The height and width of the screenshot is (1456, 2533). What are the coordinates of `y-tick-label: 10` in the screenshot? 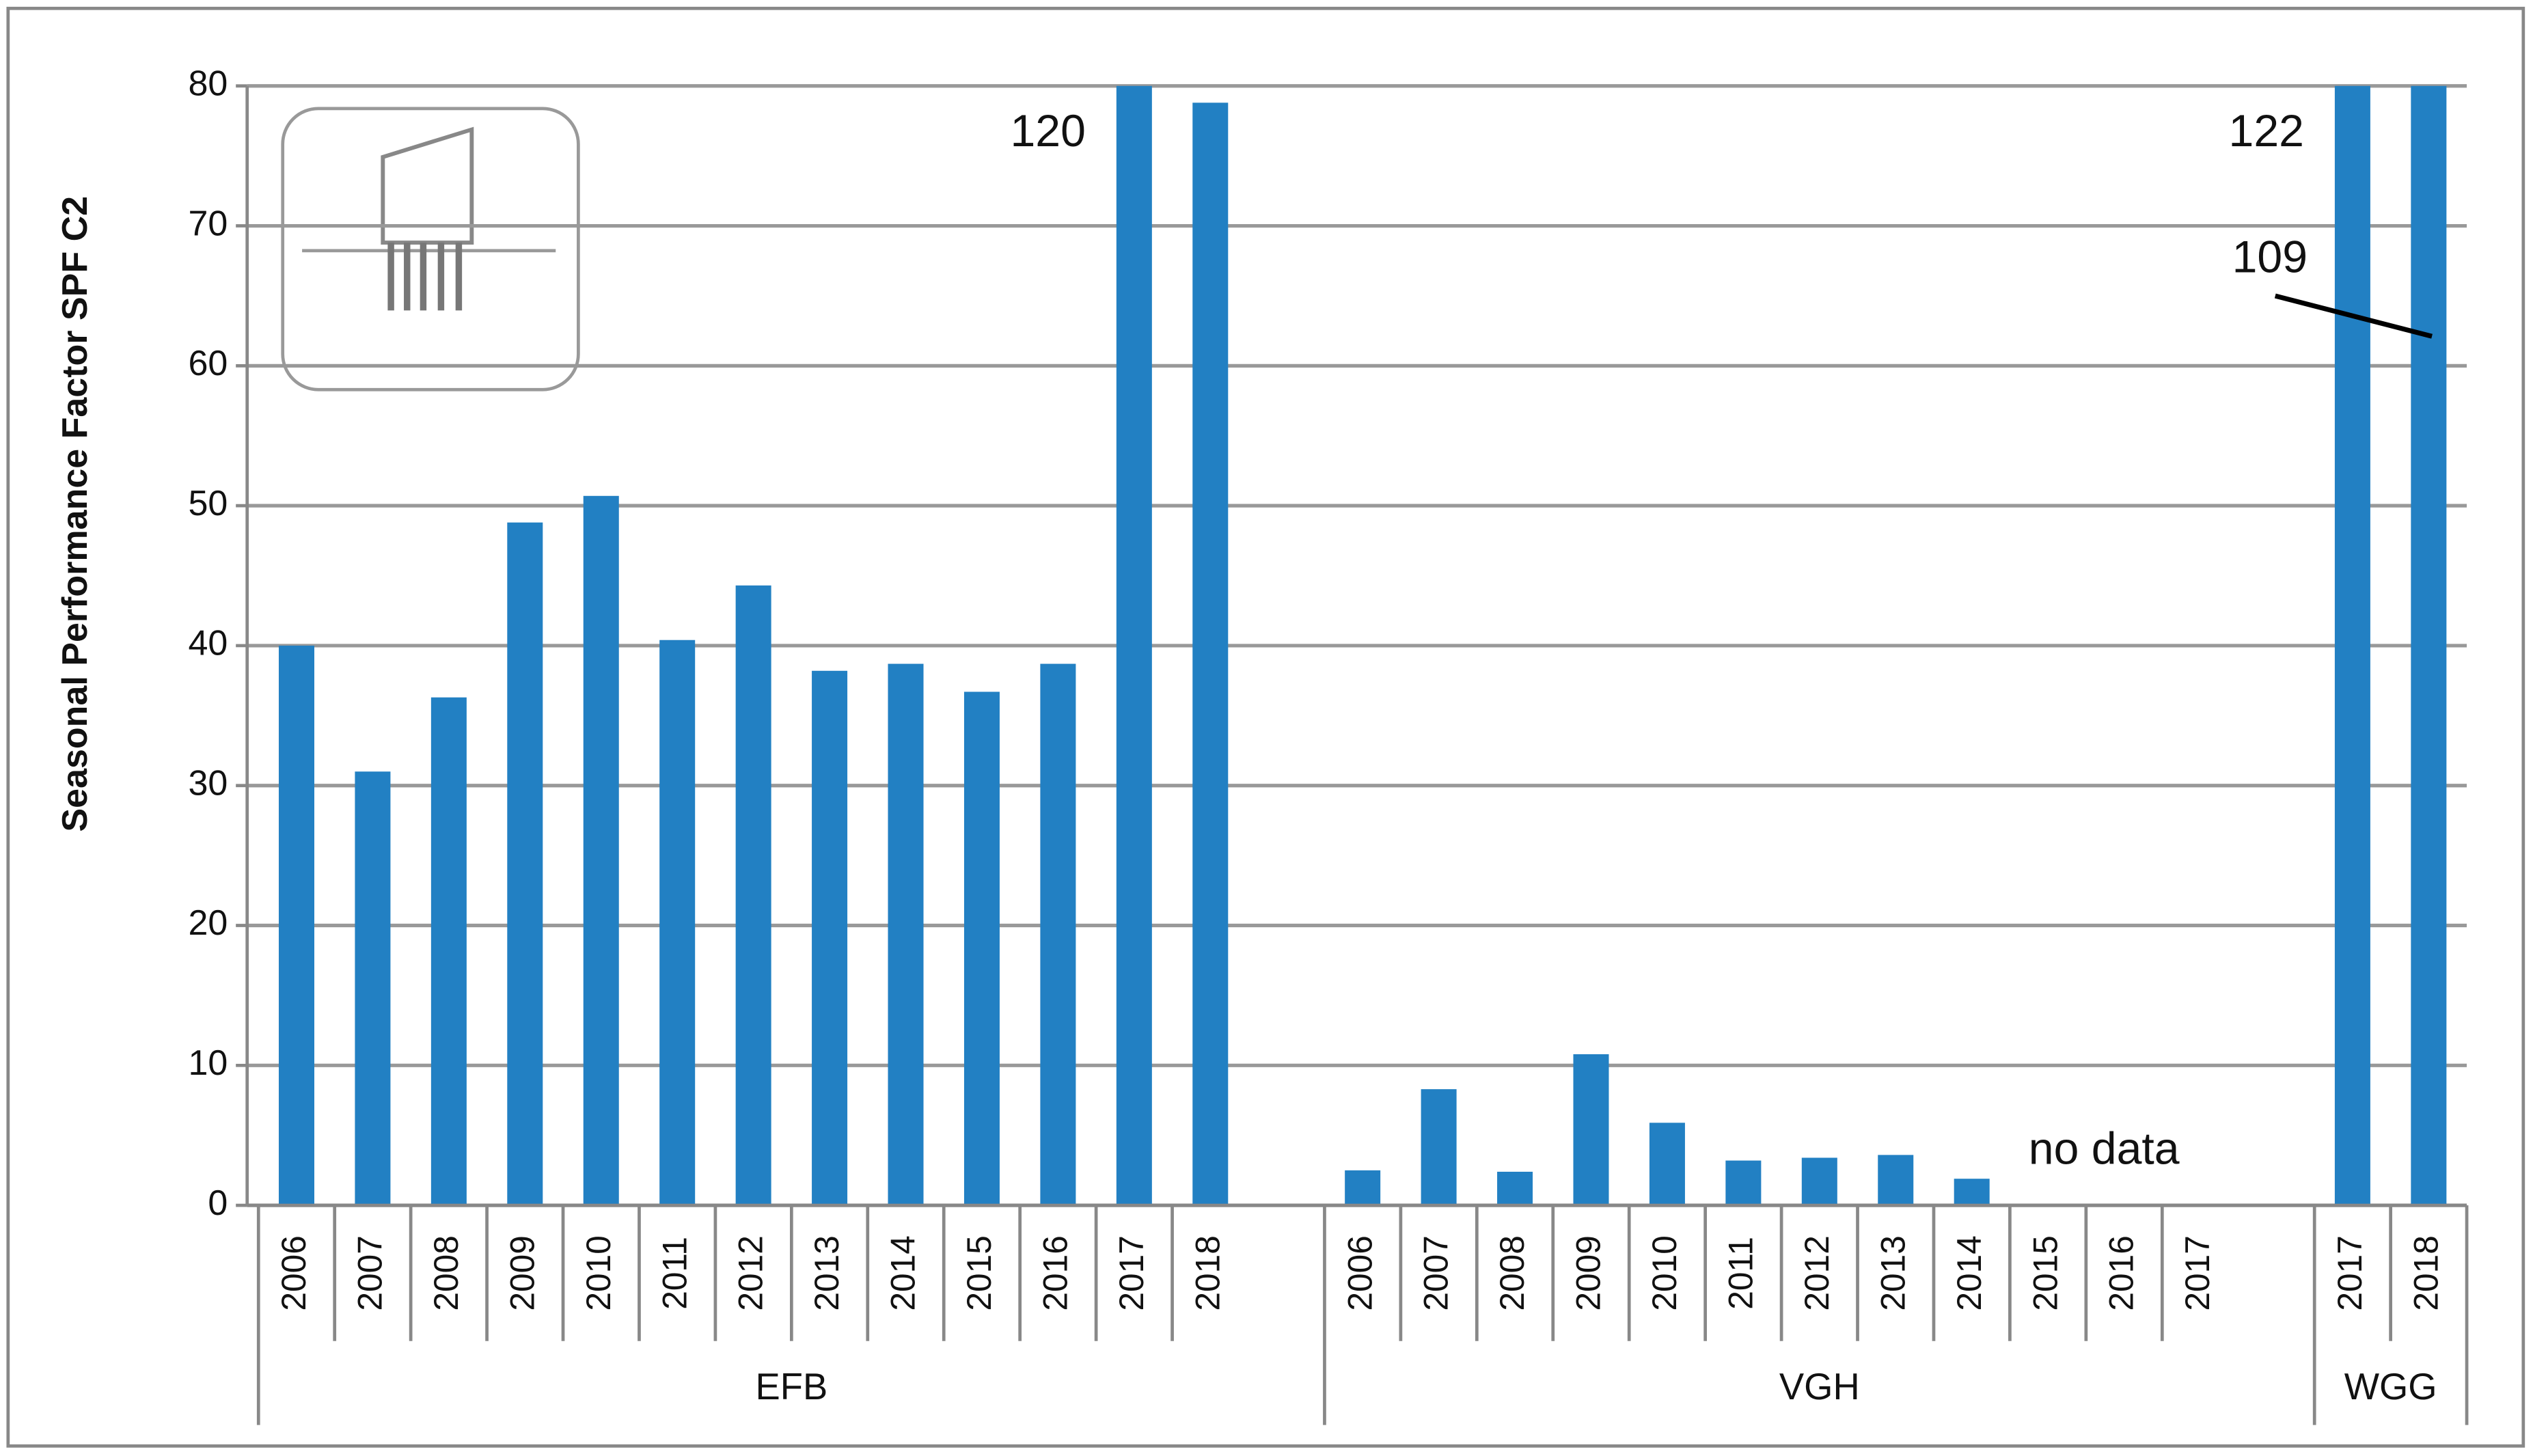 It's located at (208, 1063).